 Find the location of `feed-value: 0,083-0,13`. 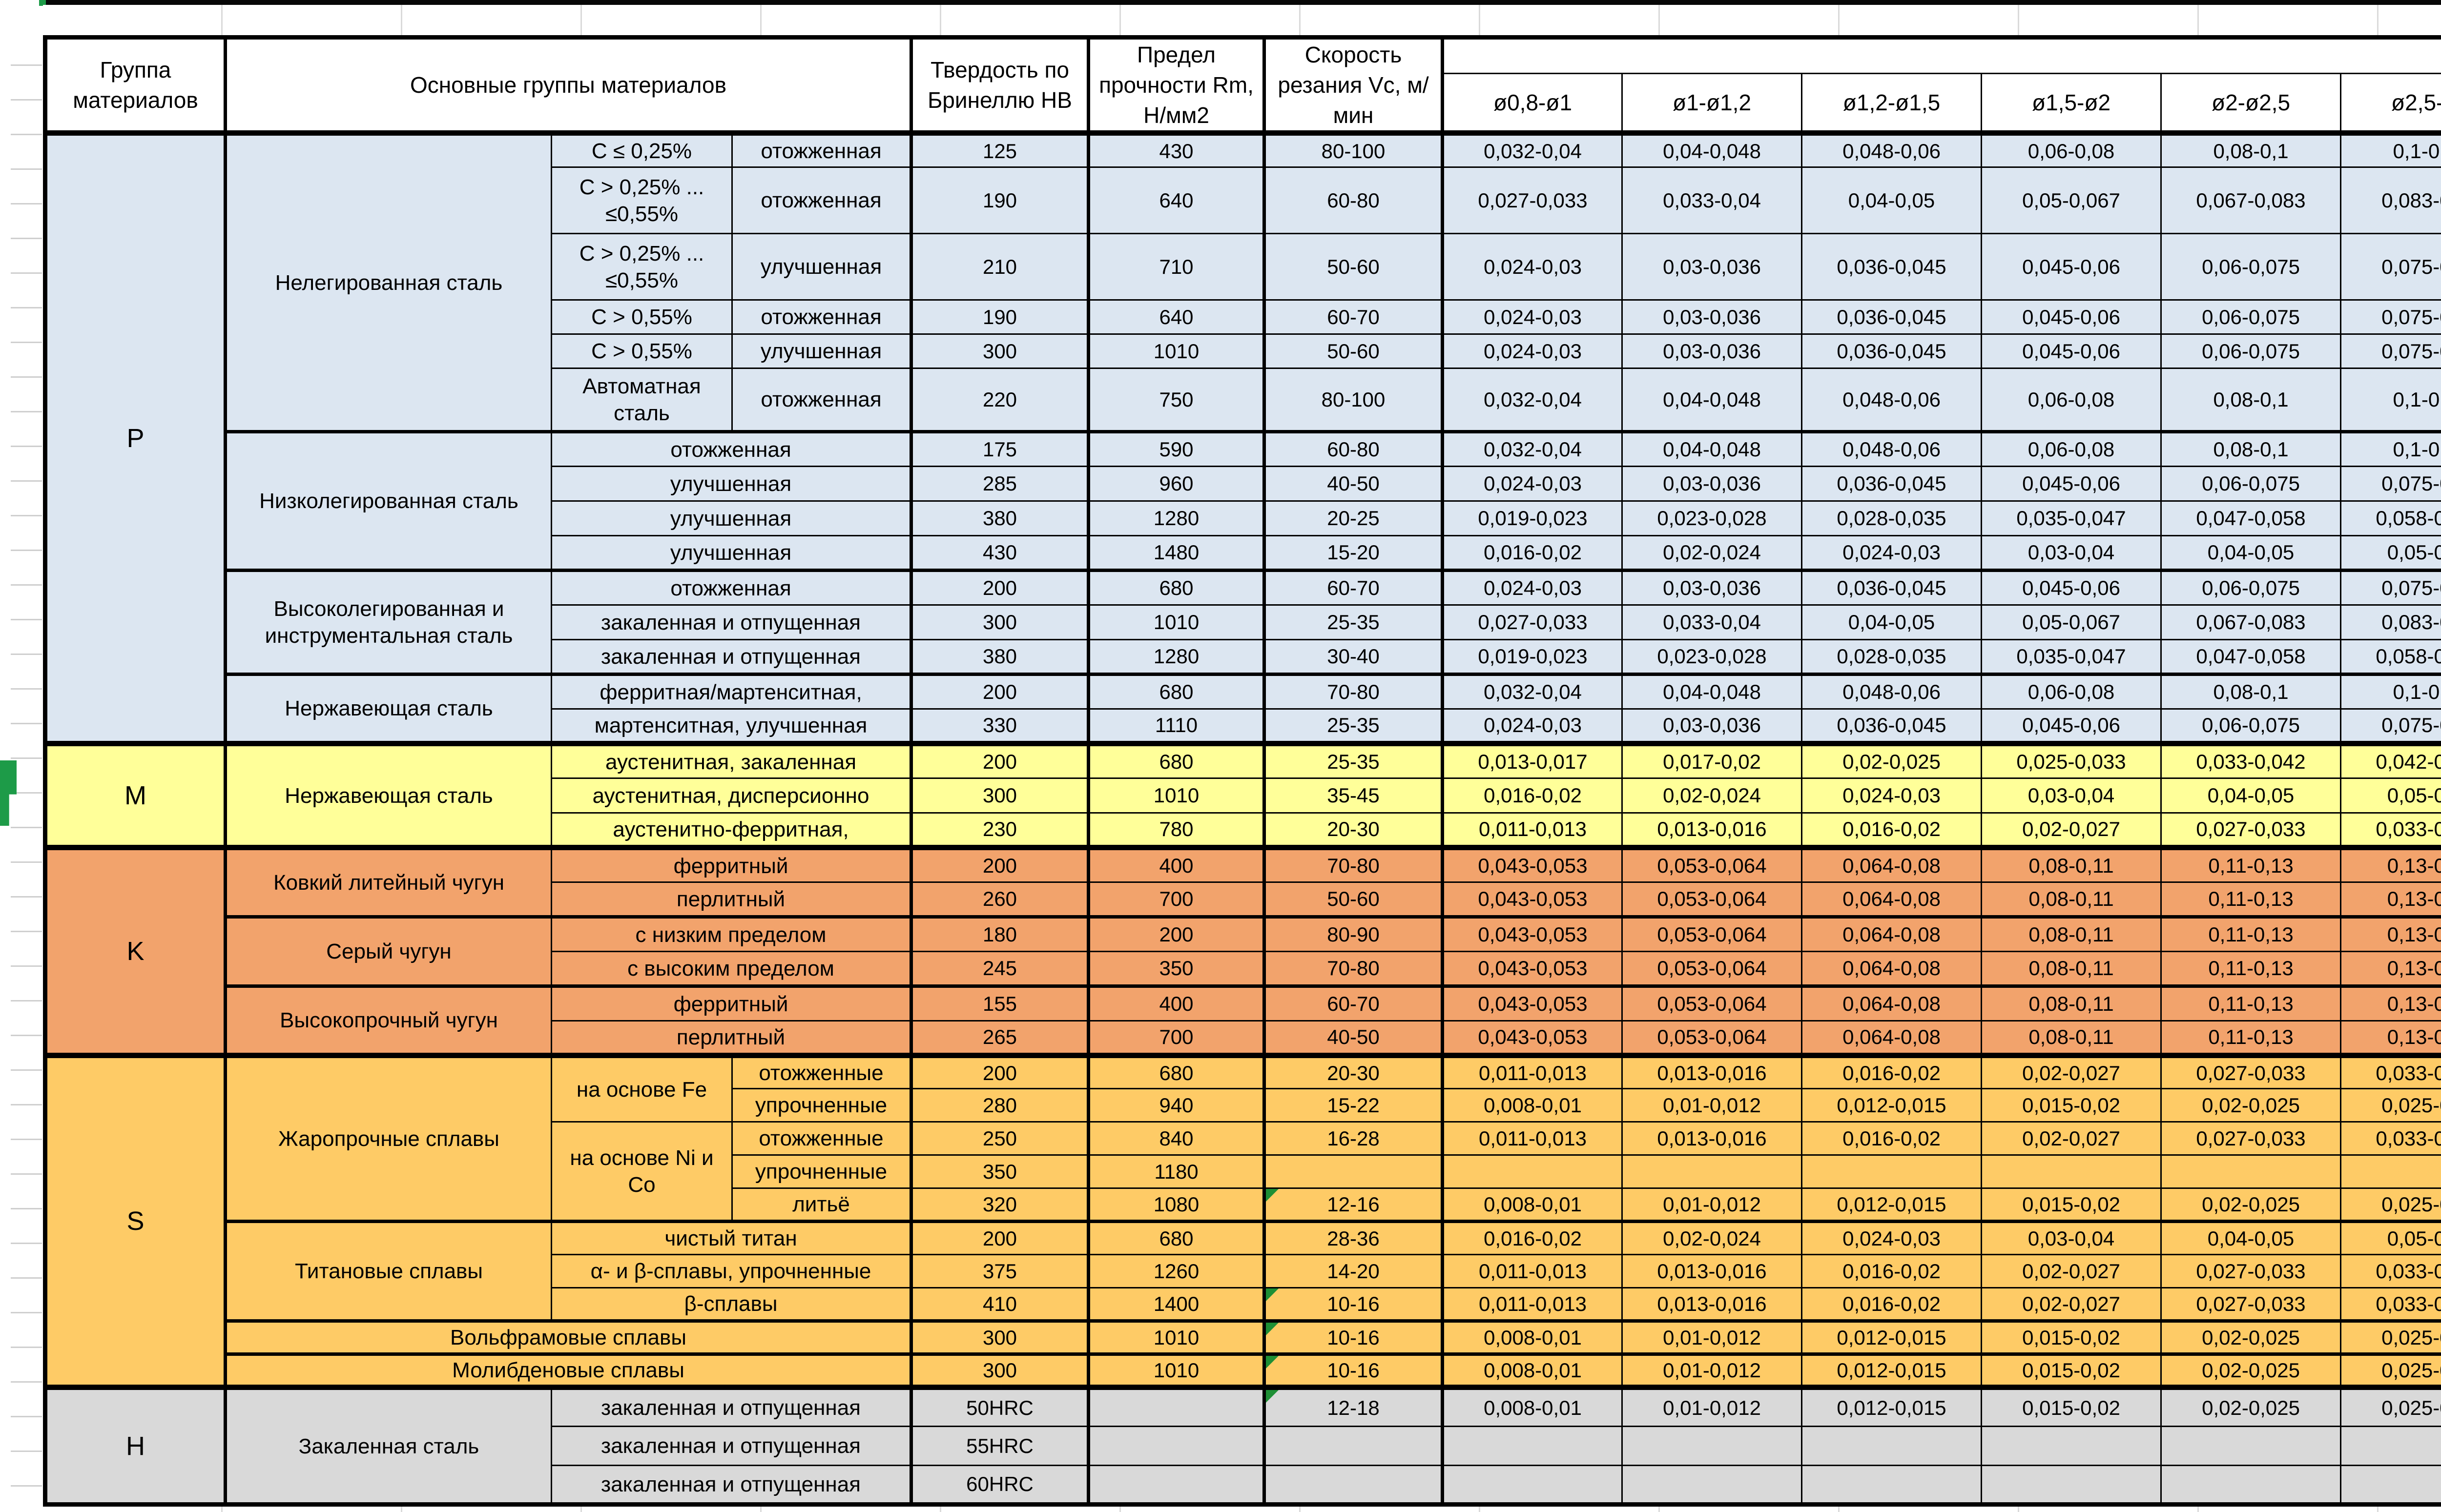

feed-value: 0,083-0,13 is located at coordinates (2390, 622).